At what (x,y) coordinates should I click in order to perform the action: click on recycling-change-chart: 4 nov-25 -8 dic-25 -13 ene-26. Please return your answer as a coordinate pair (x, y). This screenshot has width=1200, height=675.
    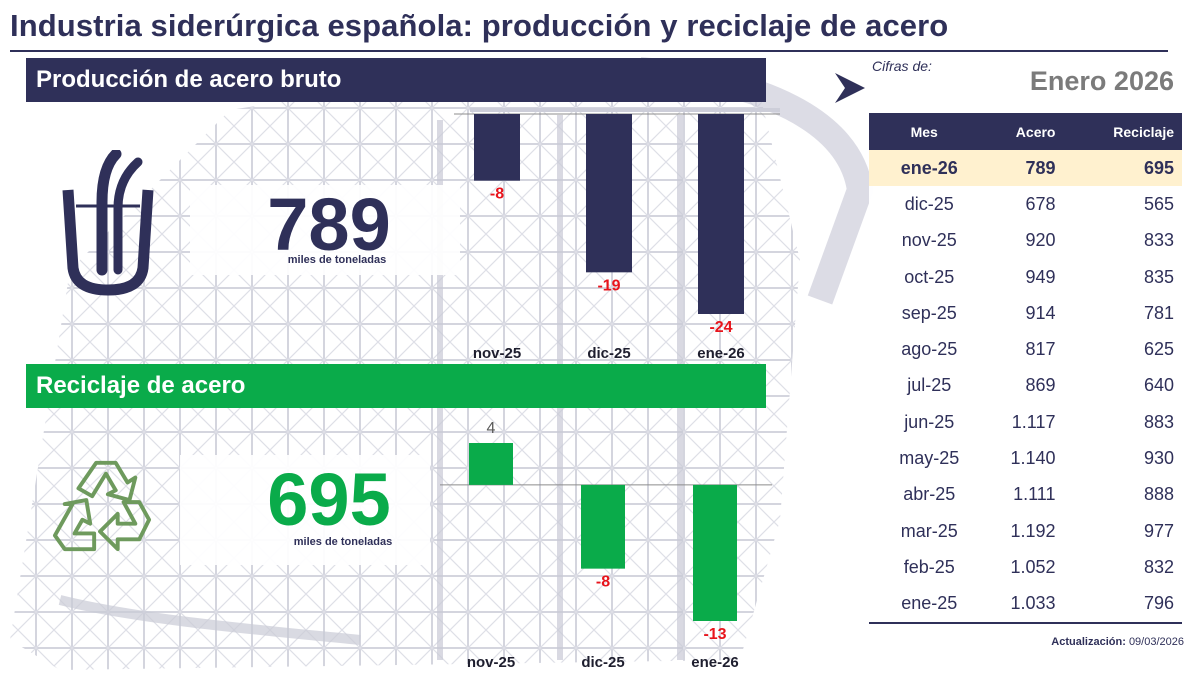
    Looking at the image, I should click on (606, 545).